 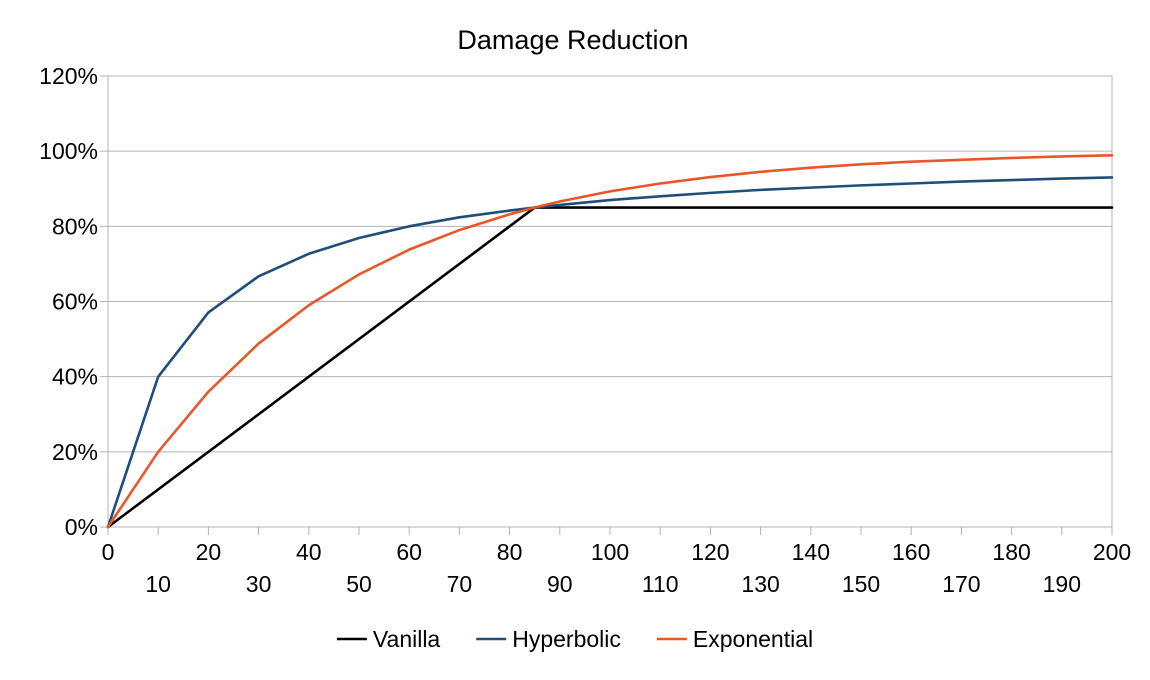 I want to click on x-tick-label: 200, so click(x=1112, y=552).